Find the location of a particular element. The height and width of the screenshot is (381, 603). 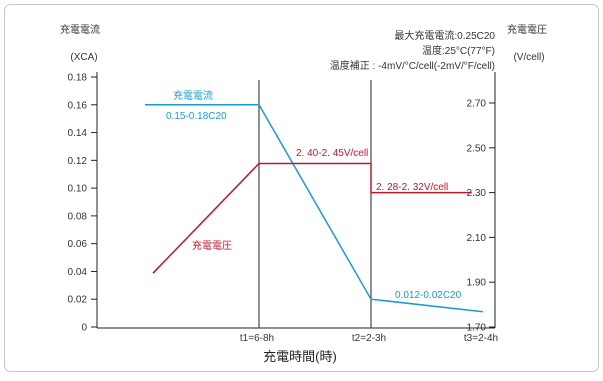

left-tick-label: 0.14 is located at coordinates (78, 133).